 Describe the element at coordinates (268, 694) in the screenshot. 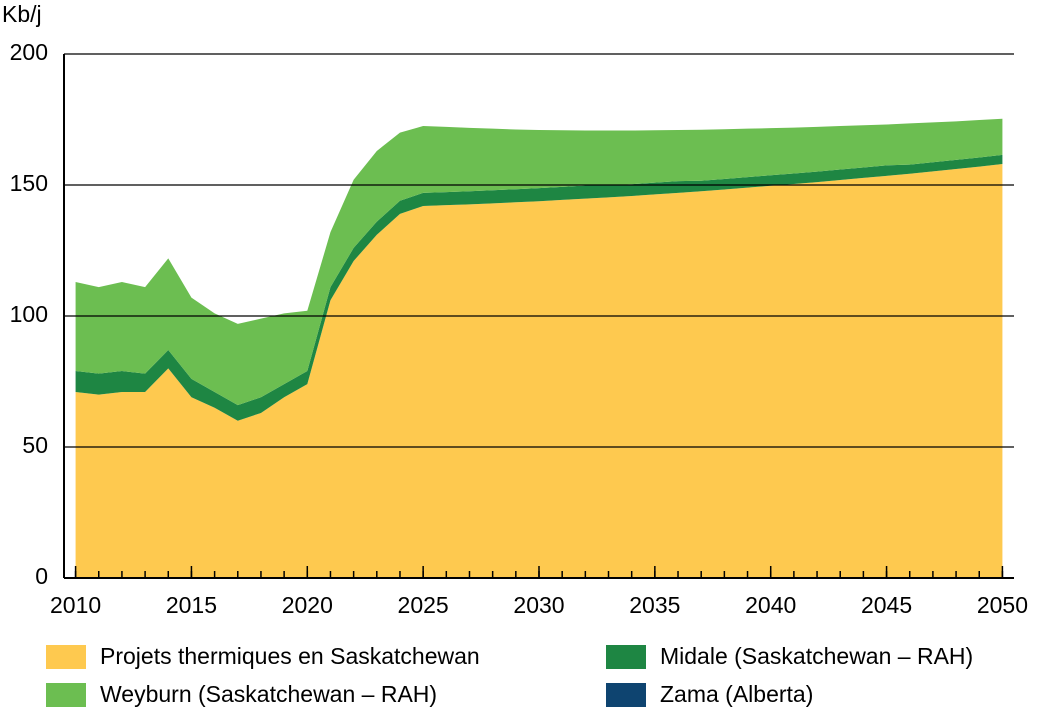

I see `legend-label: Weyburn (Saskatchewan – RAH)` at that location.